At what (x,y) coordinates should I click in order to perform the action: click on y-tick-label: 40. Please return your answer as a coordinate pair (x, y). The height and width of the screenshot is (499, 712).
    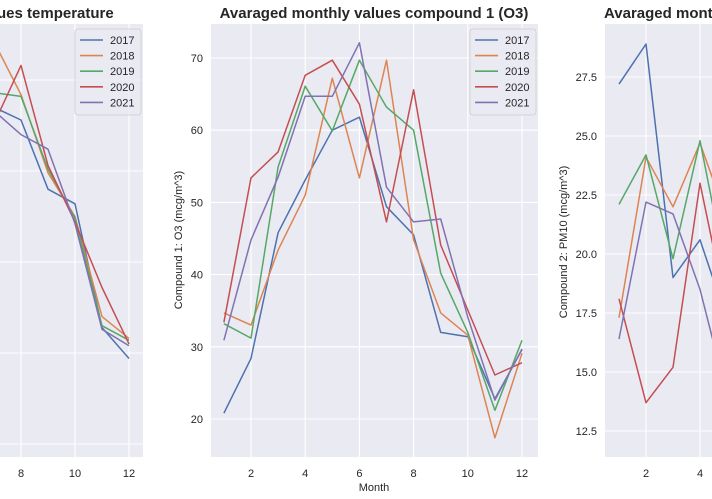
    Looking at the image, I should click on (197, 276).